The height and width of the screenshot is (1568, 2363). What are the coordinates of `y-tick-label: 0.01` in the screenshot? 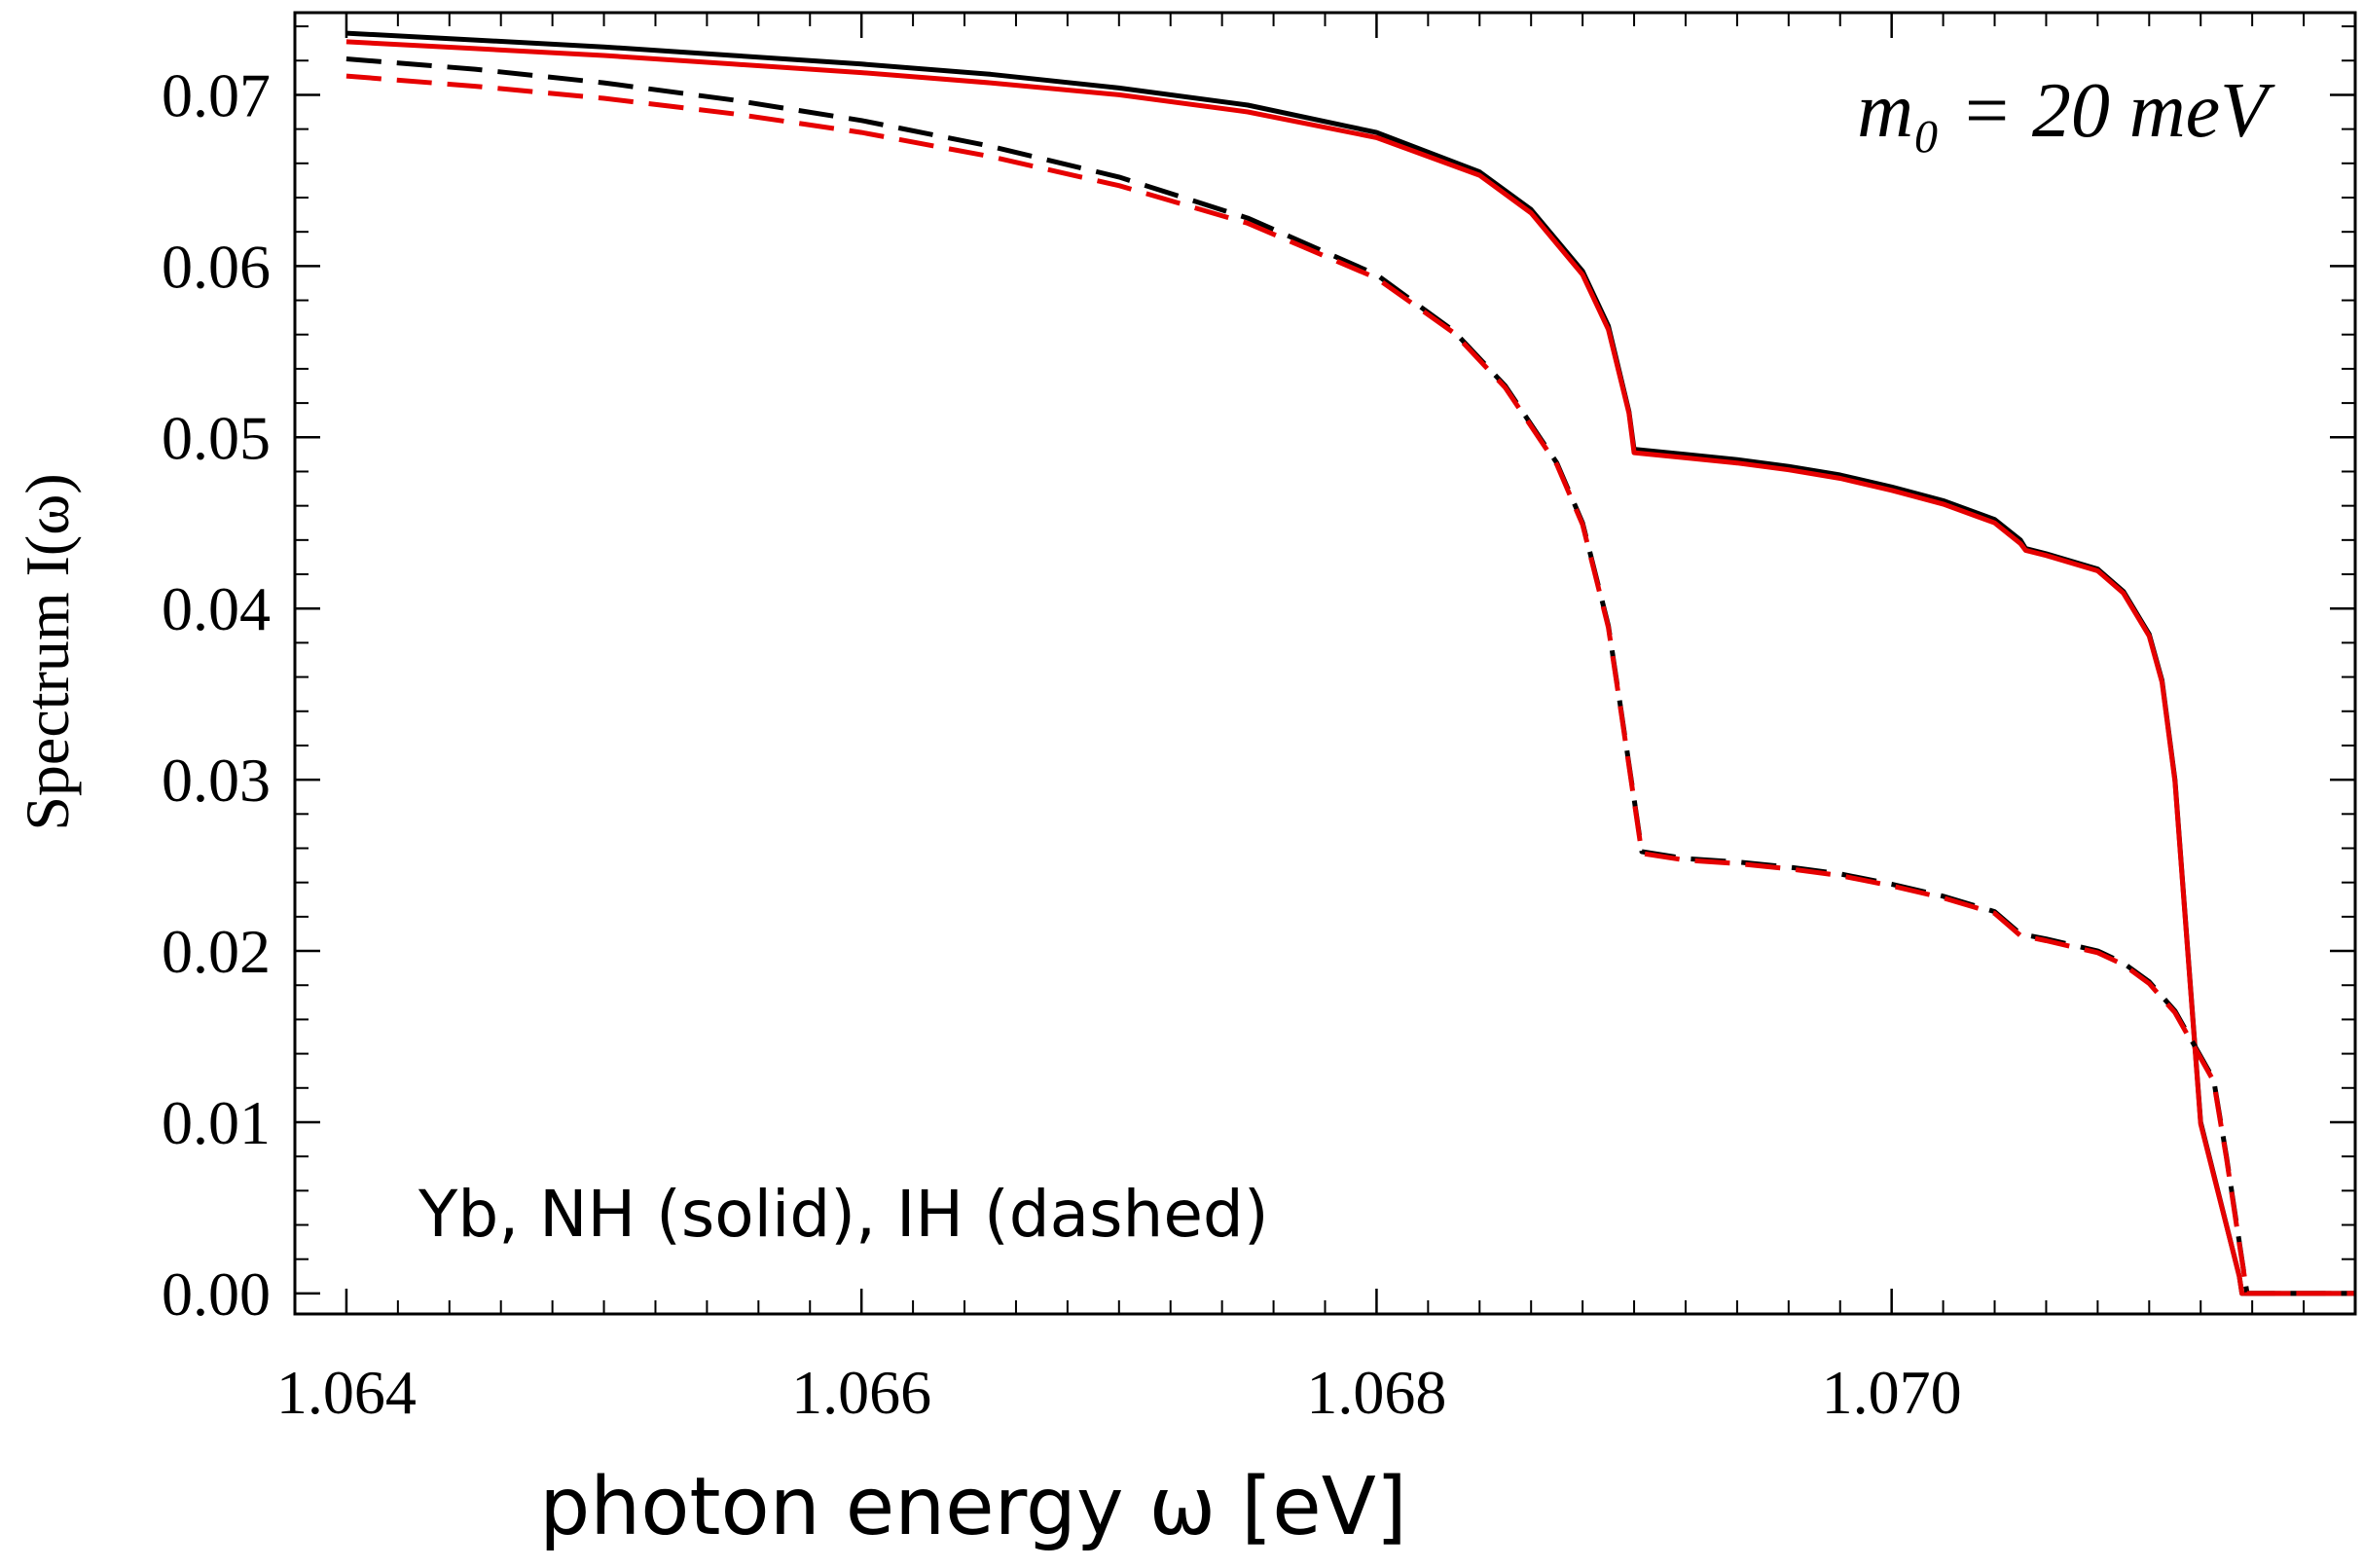 It's located at (216, 1122).